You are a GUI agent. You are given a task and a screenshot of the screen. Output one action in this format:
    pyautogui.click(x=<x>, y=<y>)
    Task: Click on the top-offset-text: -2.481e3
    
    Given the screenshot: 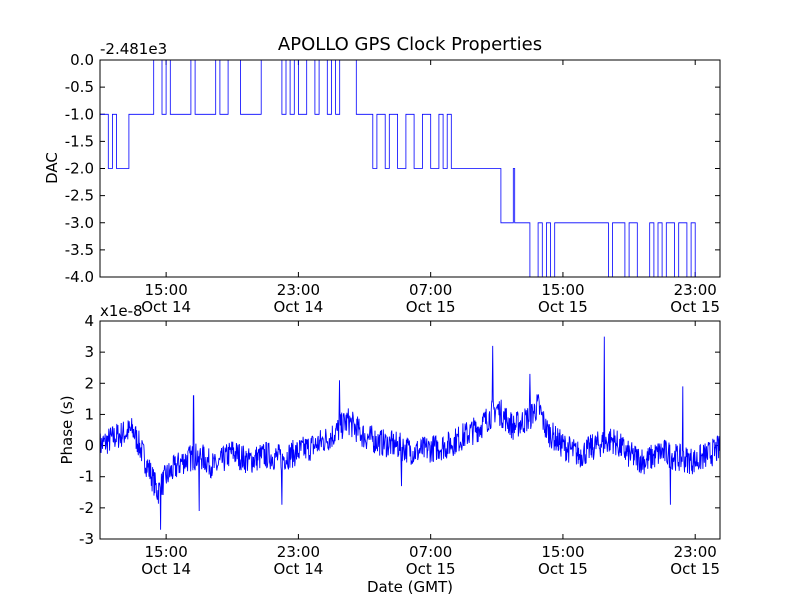 What is the action you would take?
    pyautogui.click(x=133, y=49)
    